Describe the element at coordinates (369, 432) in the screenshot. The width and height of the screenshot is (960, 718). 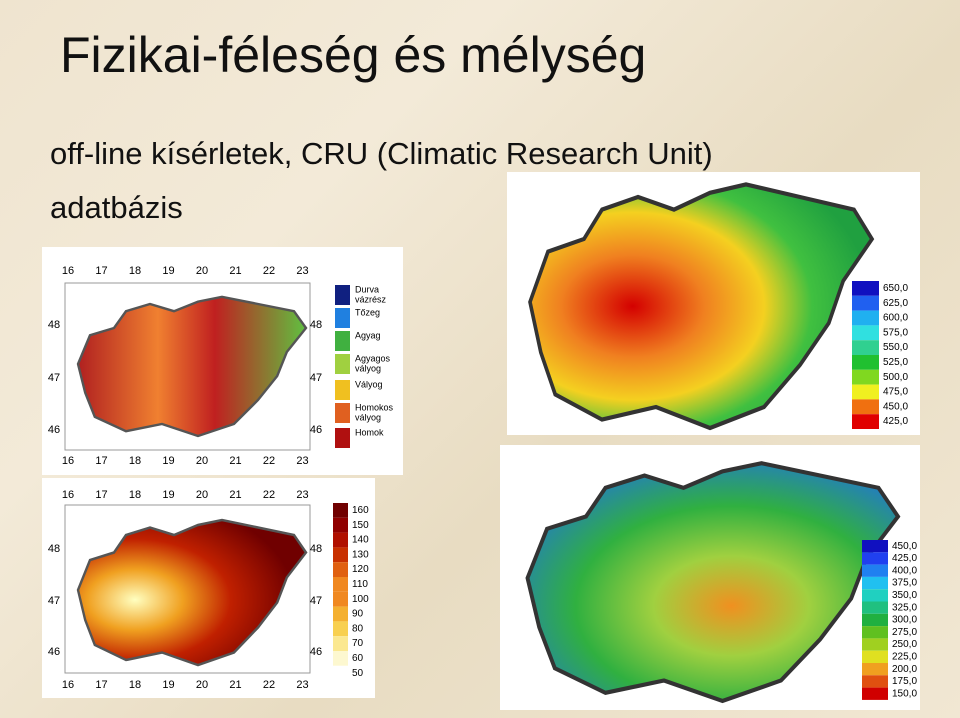
I see `legend-label: Homok` at that location.